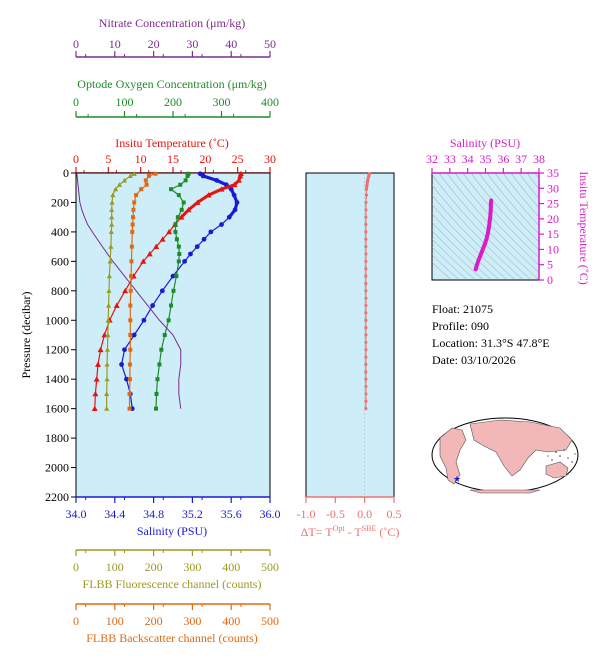 This screenshot has width=609, height=663. I want to click on map-islands, so click(561, 456).